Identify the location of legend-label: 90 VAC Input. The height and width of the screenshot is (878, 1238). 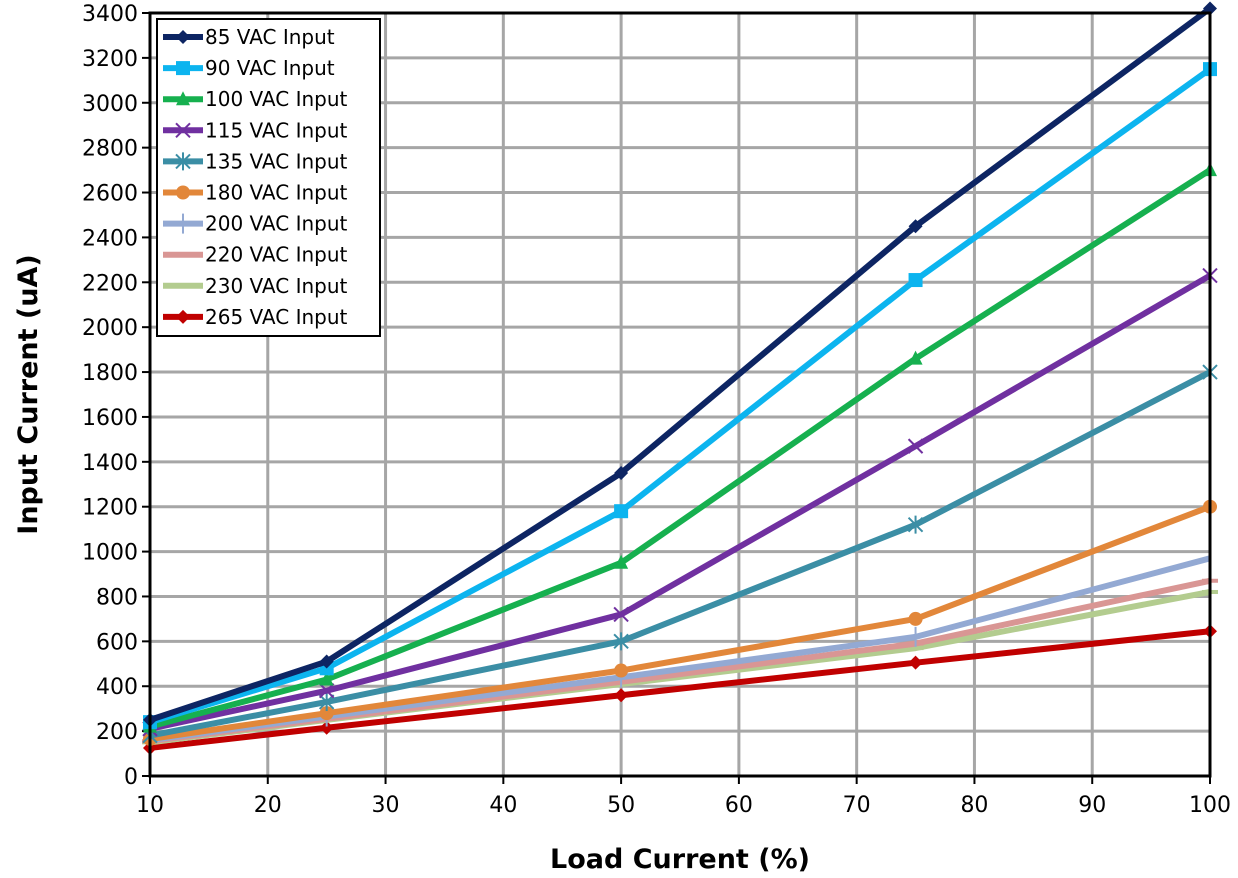
(270, 68).